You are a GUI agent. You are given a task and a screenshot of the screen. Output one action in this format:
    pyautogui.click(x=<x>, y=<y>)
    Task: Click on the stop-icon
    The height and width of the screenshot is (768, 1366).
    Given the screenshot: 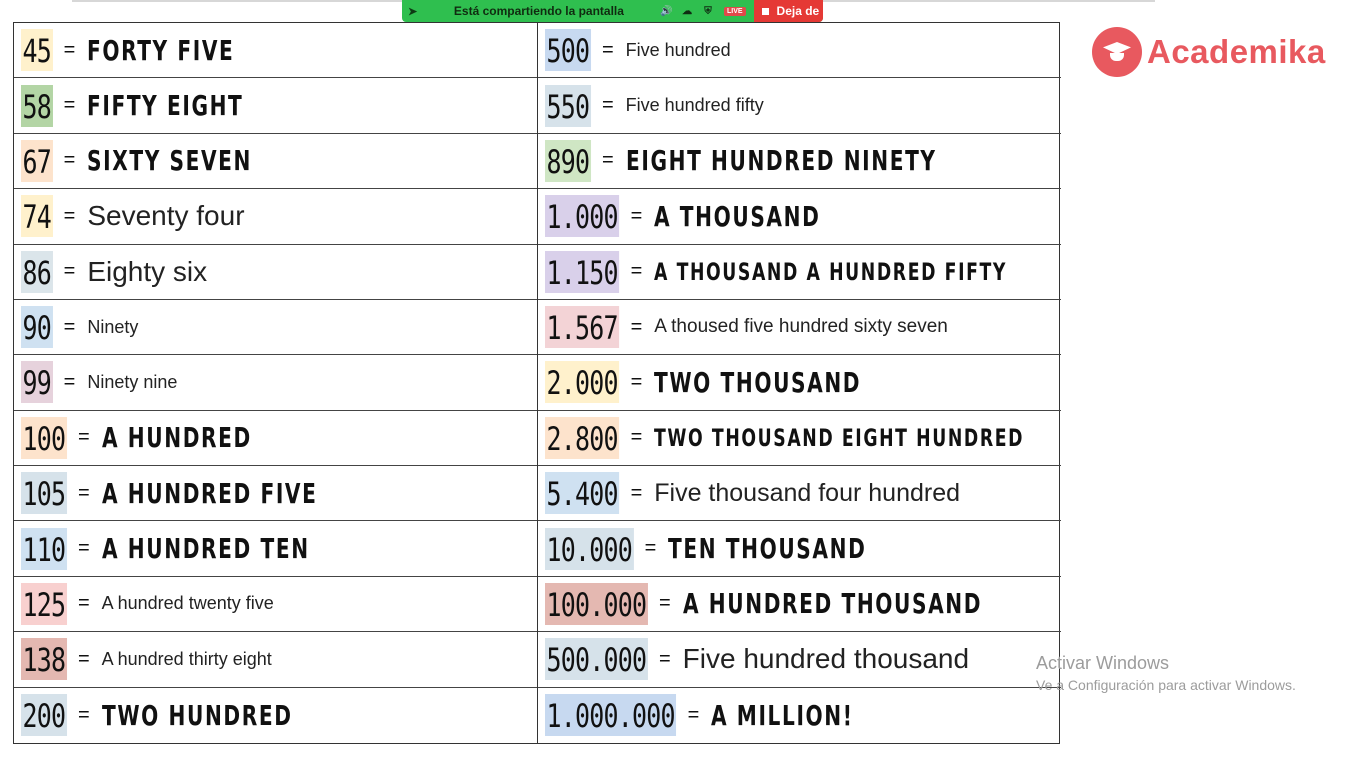 What is the action you would take?
    pyautogui.click(x=765, y=11)
    